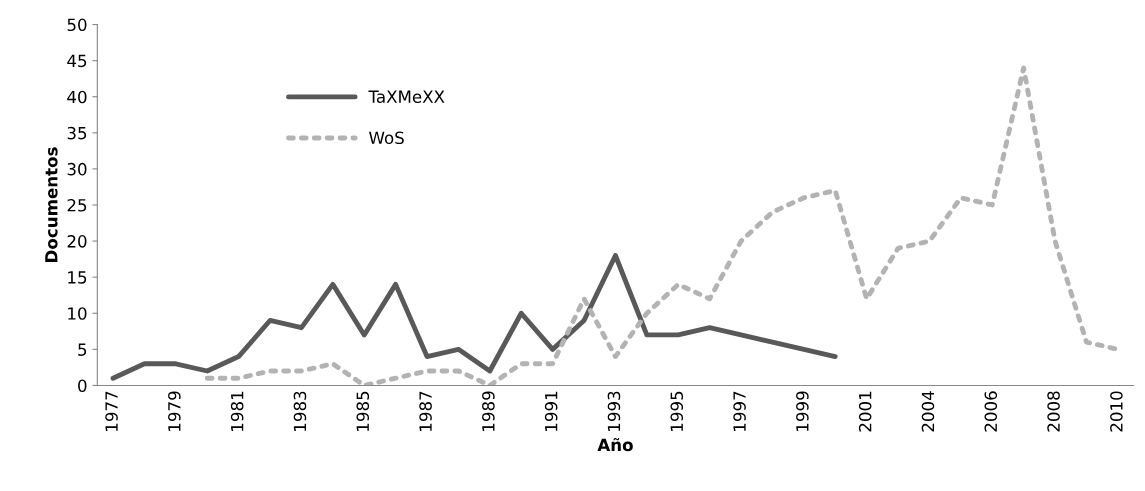 The height and width of the screenshot is (491, 1145). What do you see at coordinates (802, 411) in the screenshot?
I see `x-tick-label: 1999` at bounding box center [802, 411].